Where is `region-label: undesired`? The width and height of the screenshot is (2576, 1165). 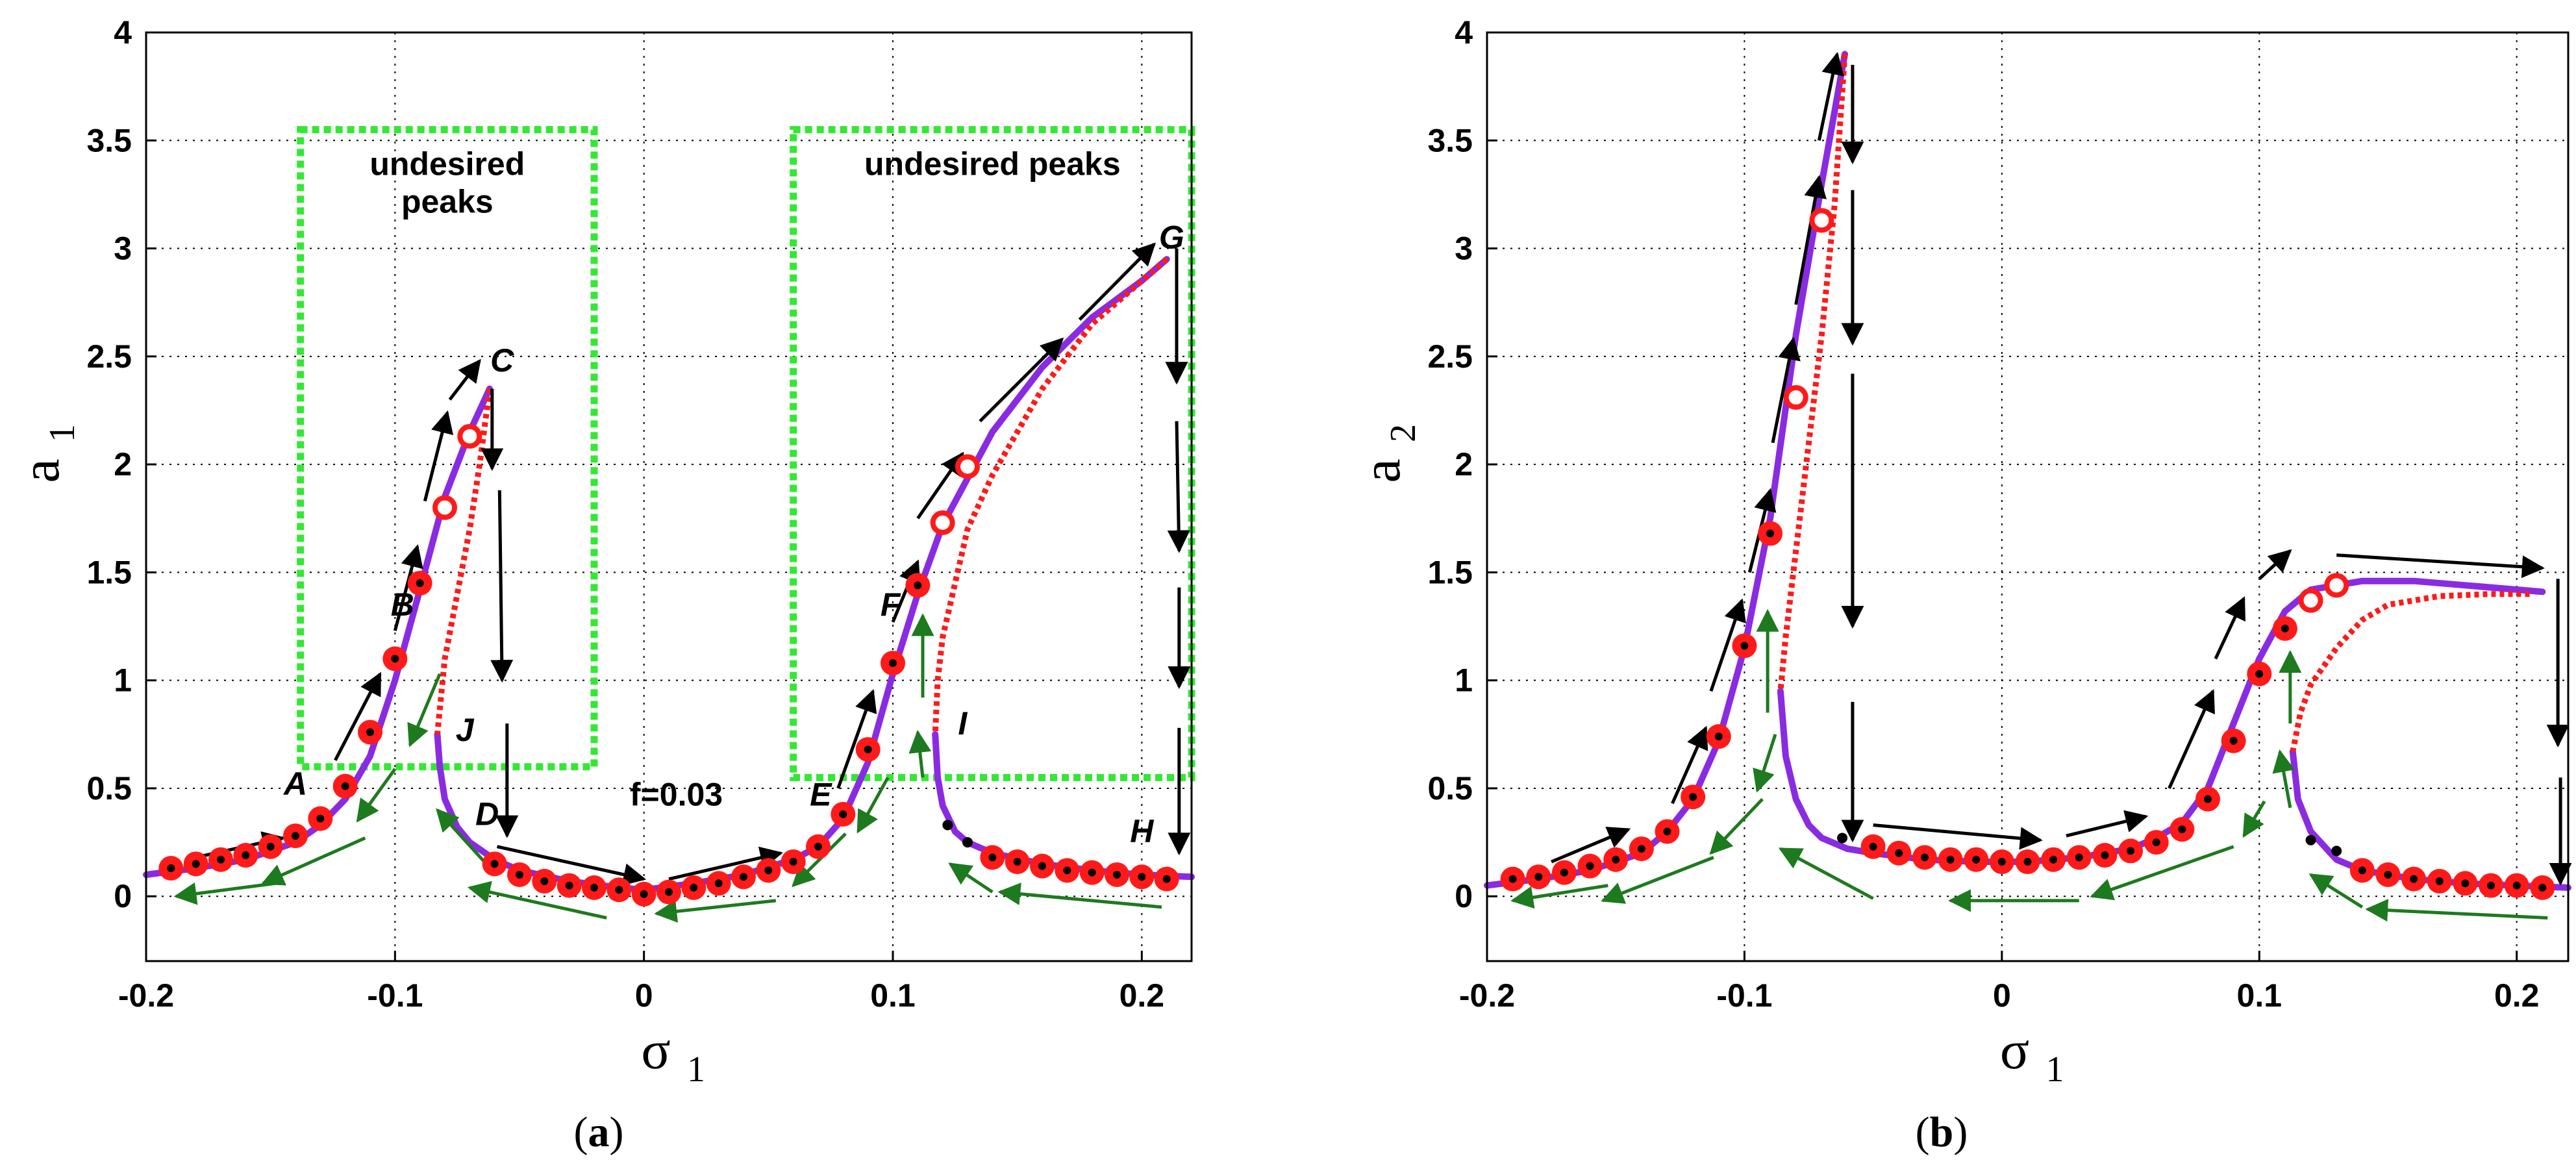 region-label: undesired is located at coordinates (447, 164).